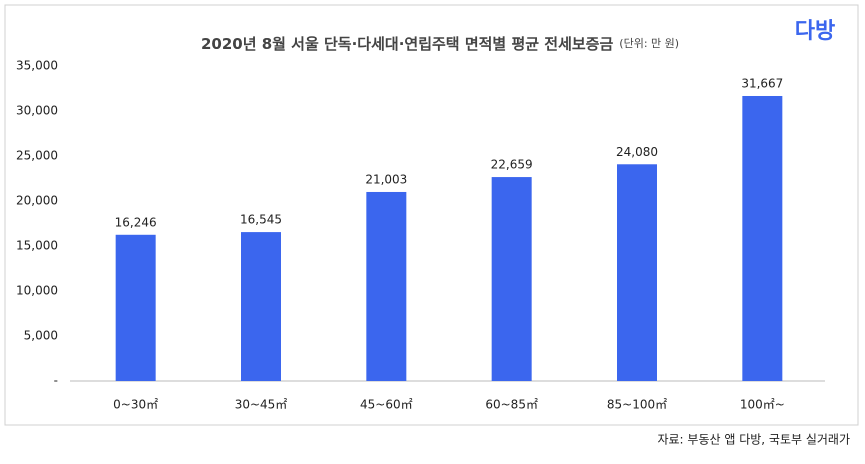  What do you see at coordinates (37, 291) in the screenshot?
I see `y-tick-label: 10,000` at bounding box center [37, 291].